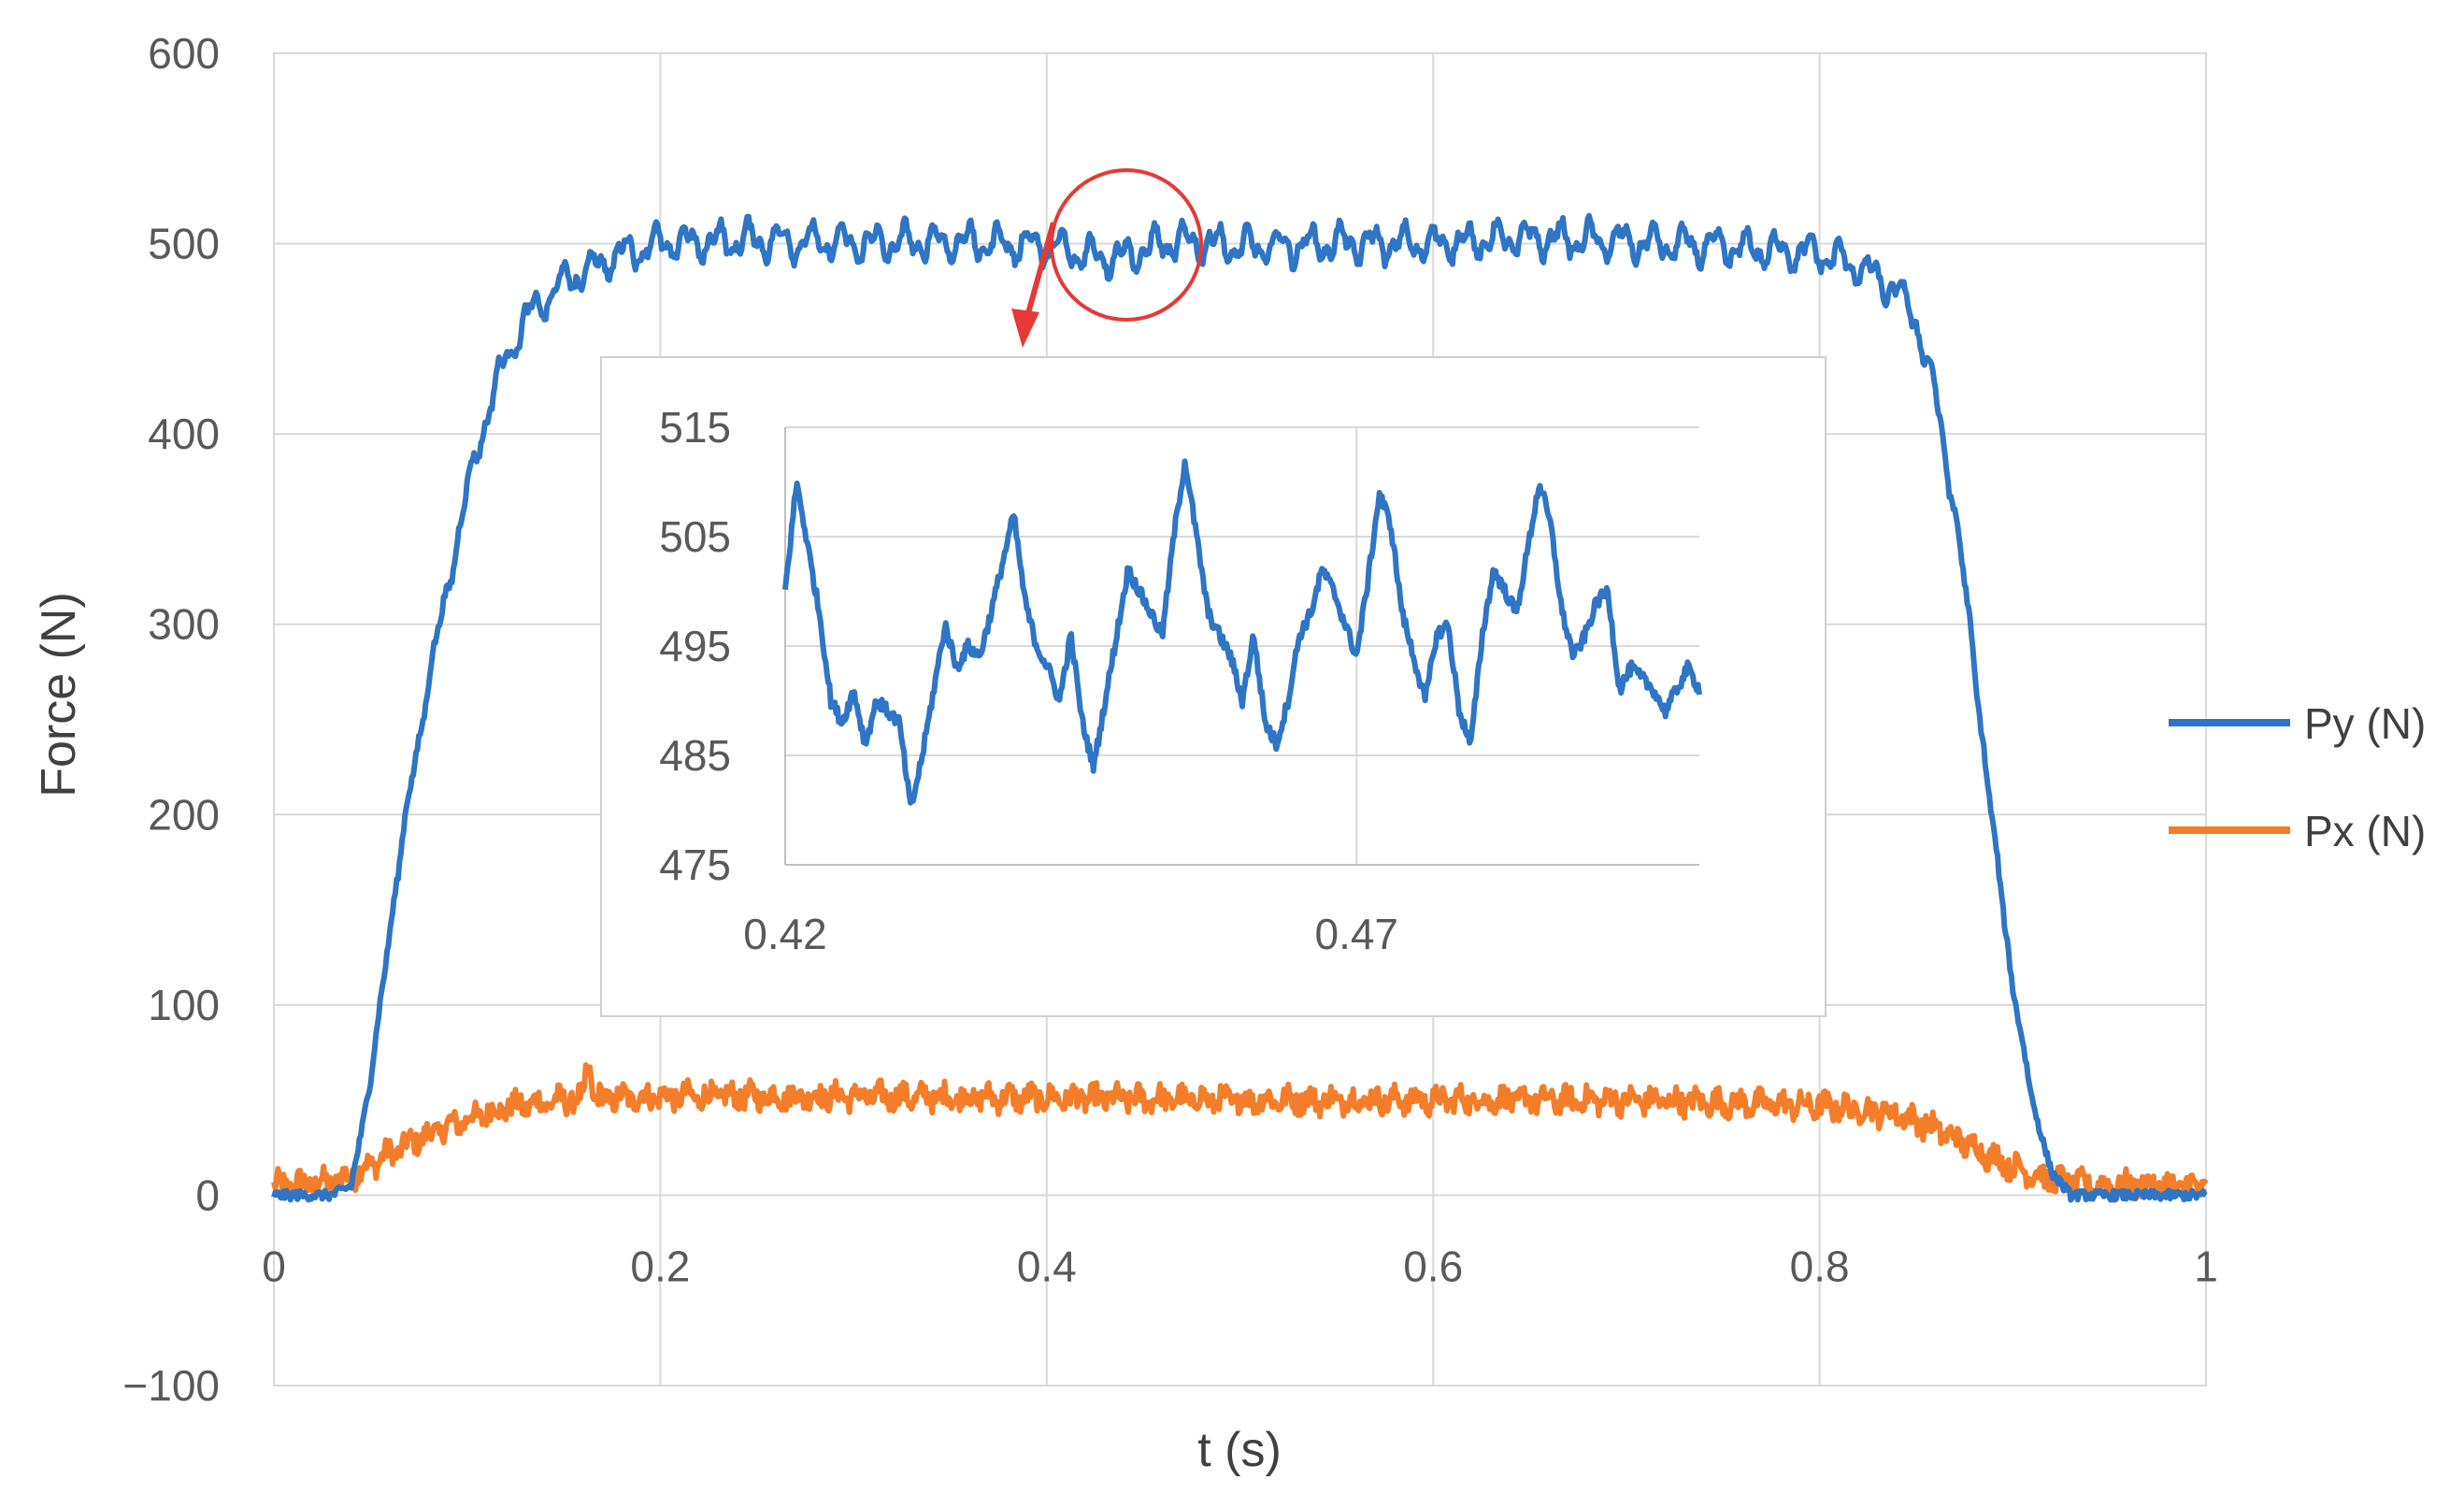  I want to click on inset-y-tick-label: 495, so click(695, 646).